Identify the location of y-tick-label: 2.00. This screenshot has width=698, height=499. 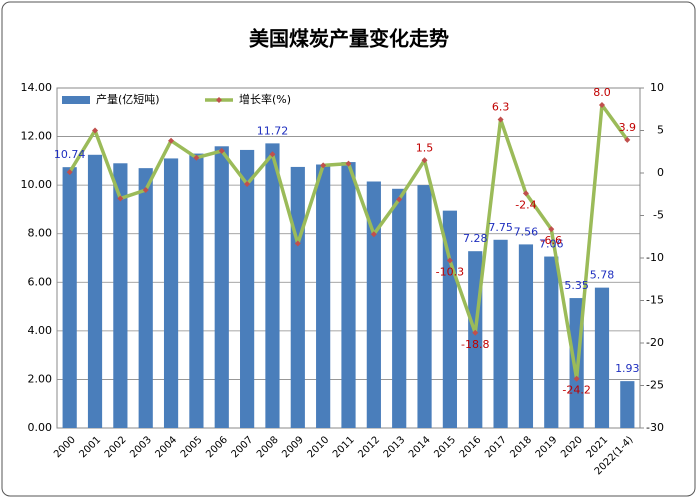
(40, 378).